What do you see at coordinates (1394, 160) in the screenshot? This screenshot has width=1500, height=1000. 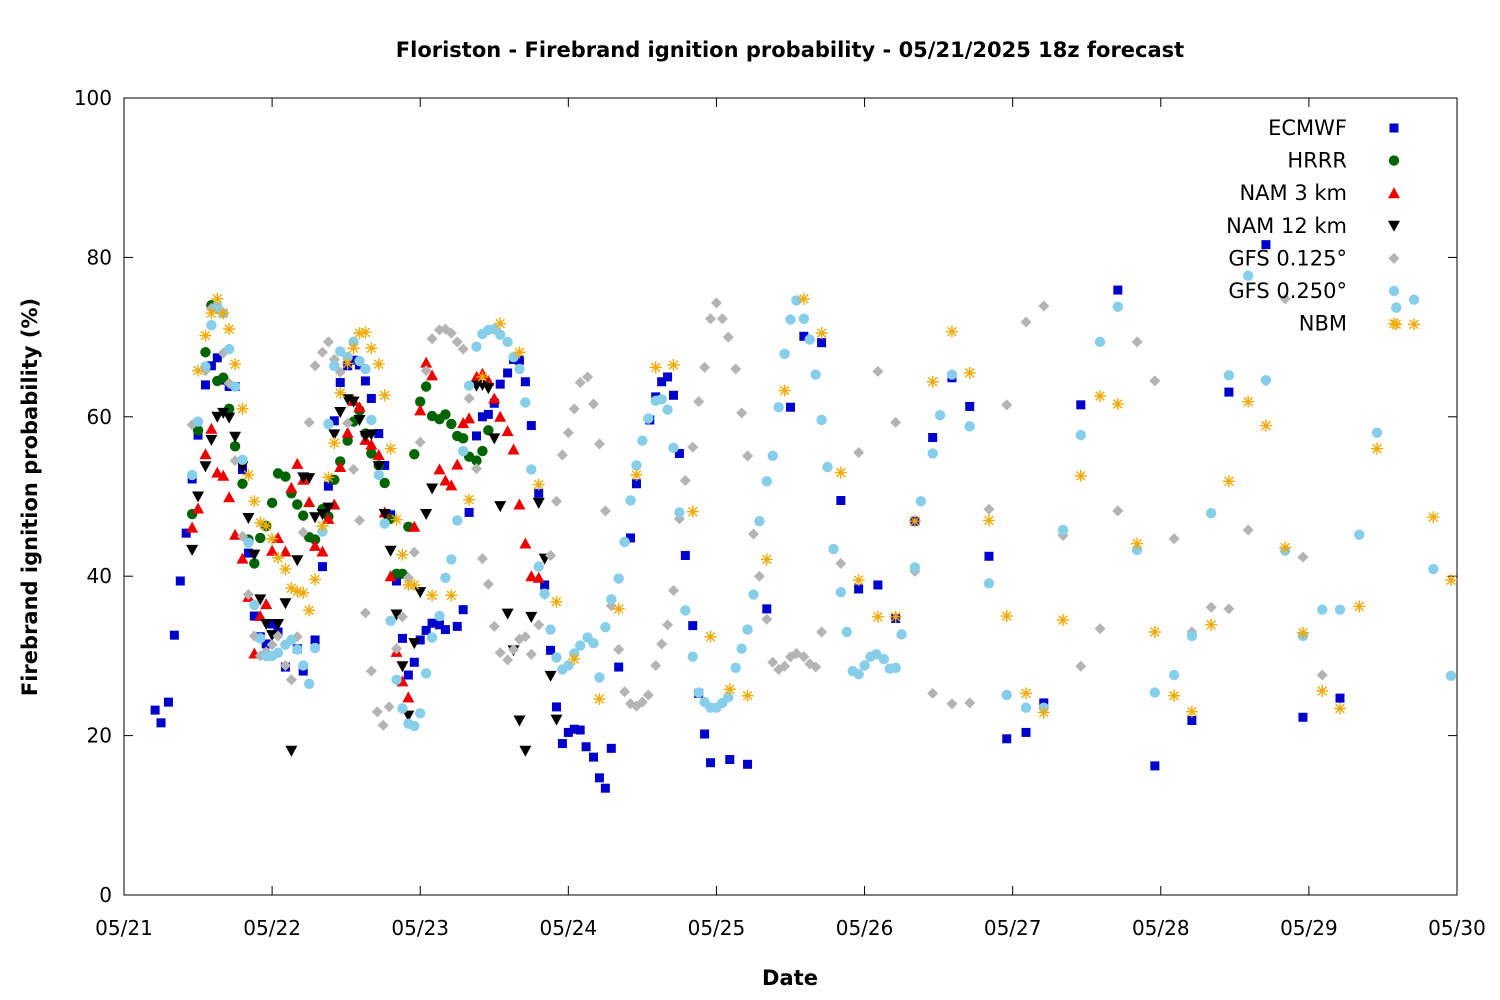 I see `legend-marker-hrrr` at bounding box center [1394, 160].